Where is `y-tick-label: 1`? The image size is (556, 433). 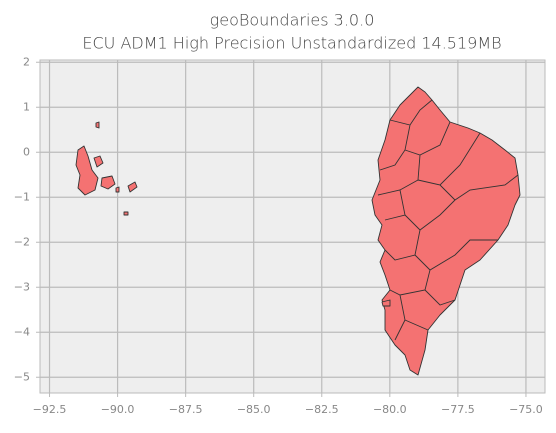 y-tick-label: 1 is located at coordinates (26, 106).